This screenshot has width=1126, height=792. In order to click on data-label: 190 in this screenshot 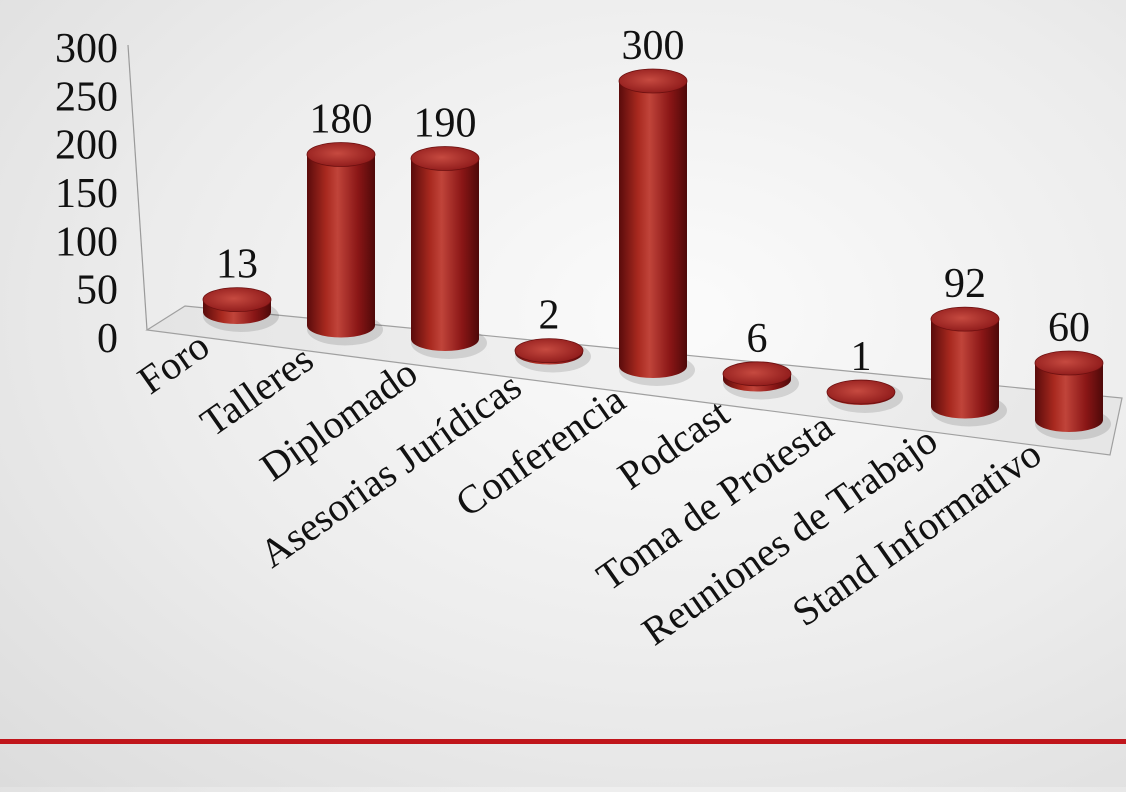, I will do `click(445, 124)`.